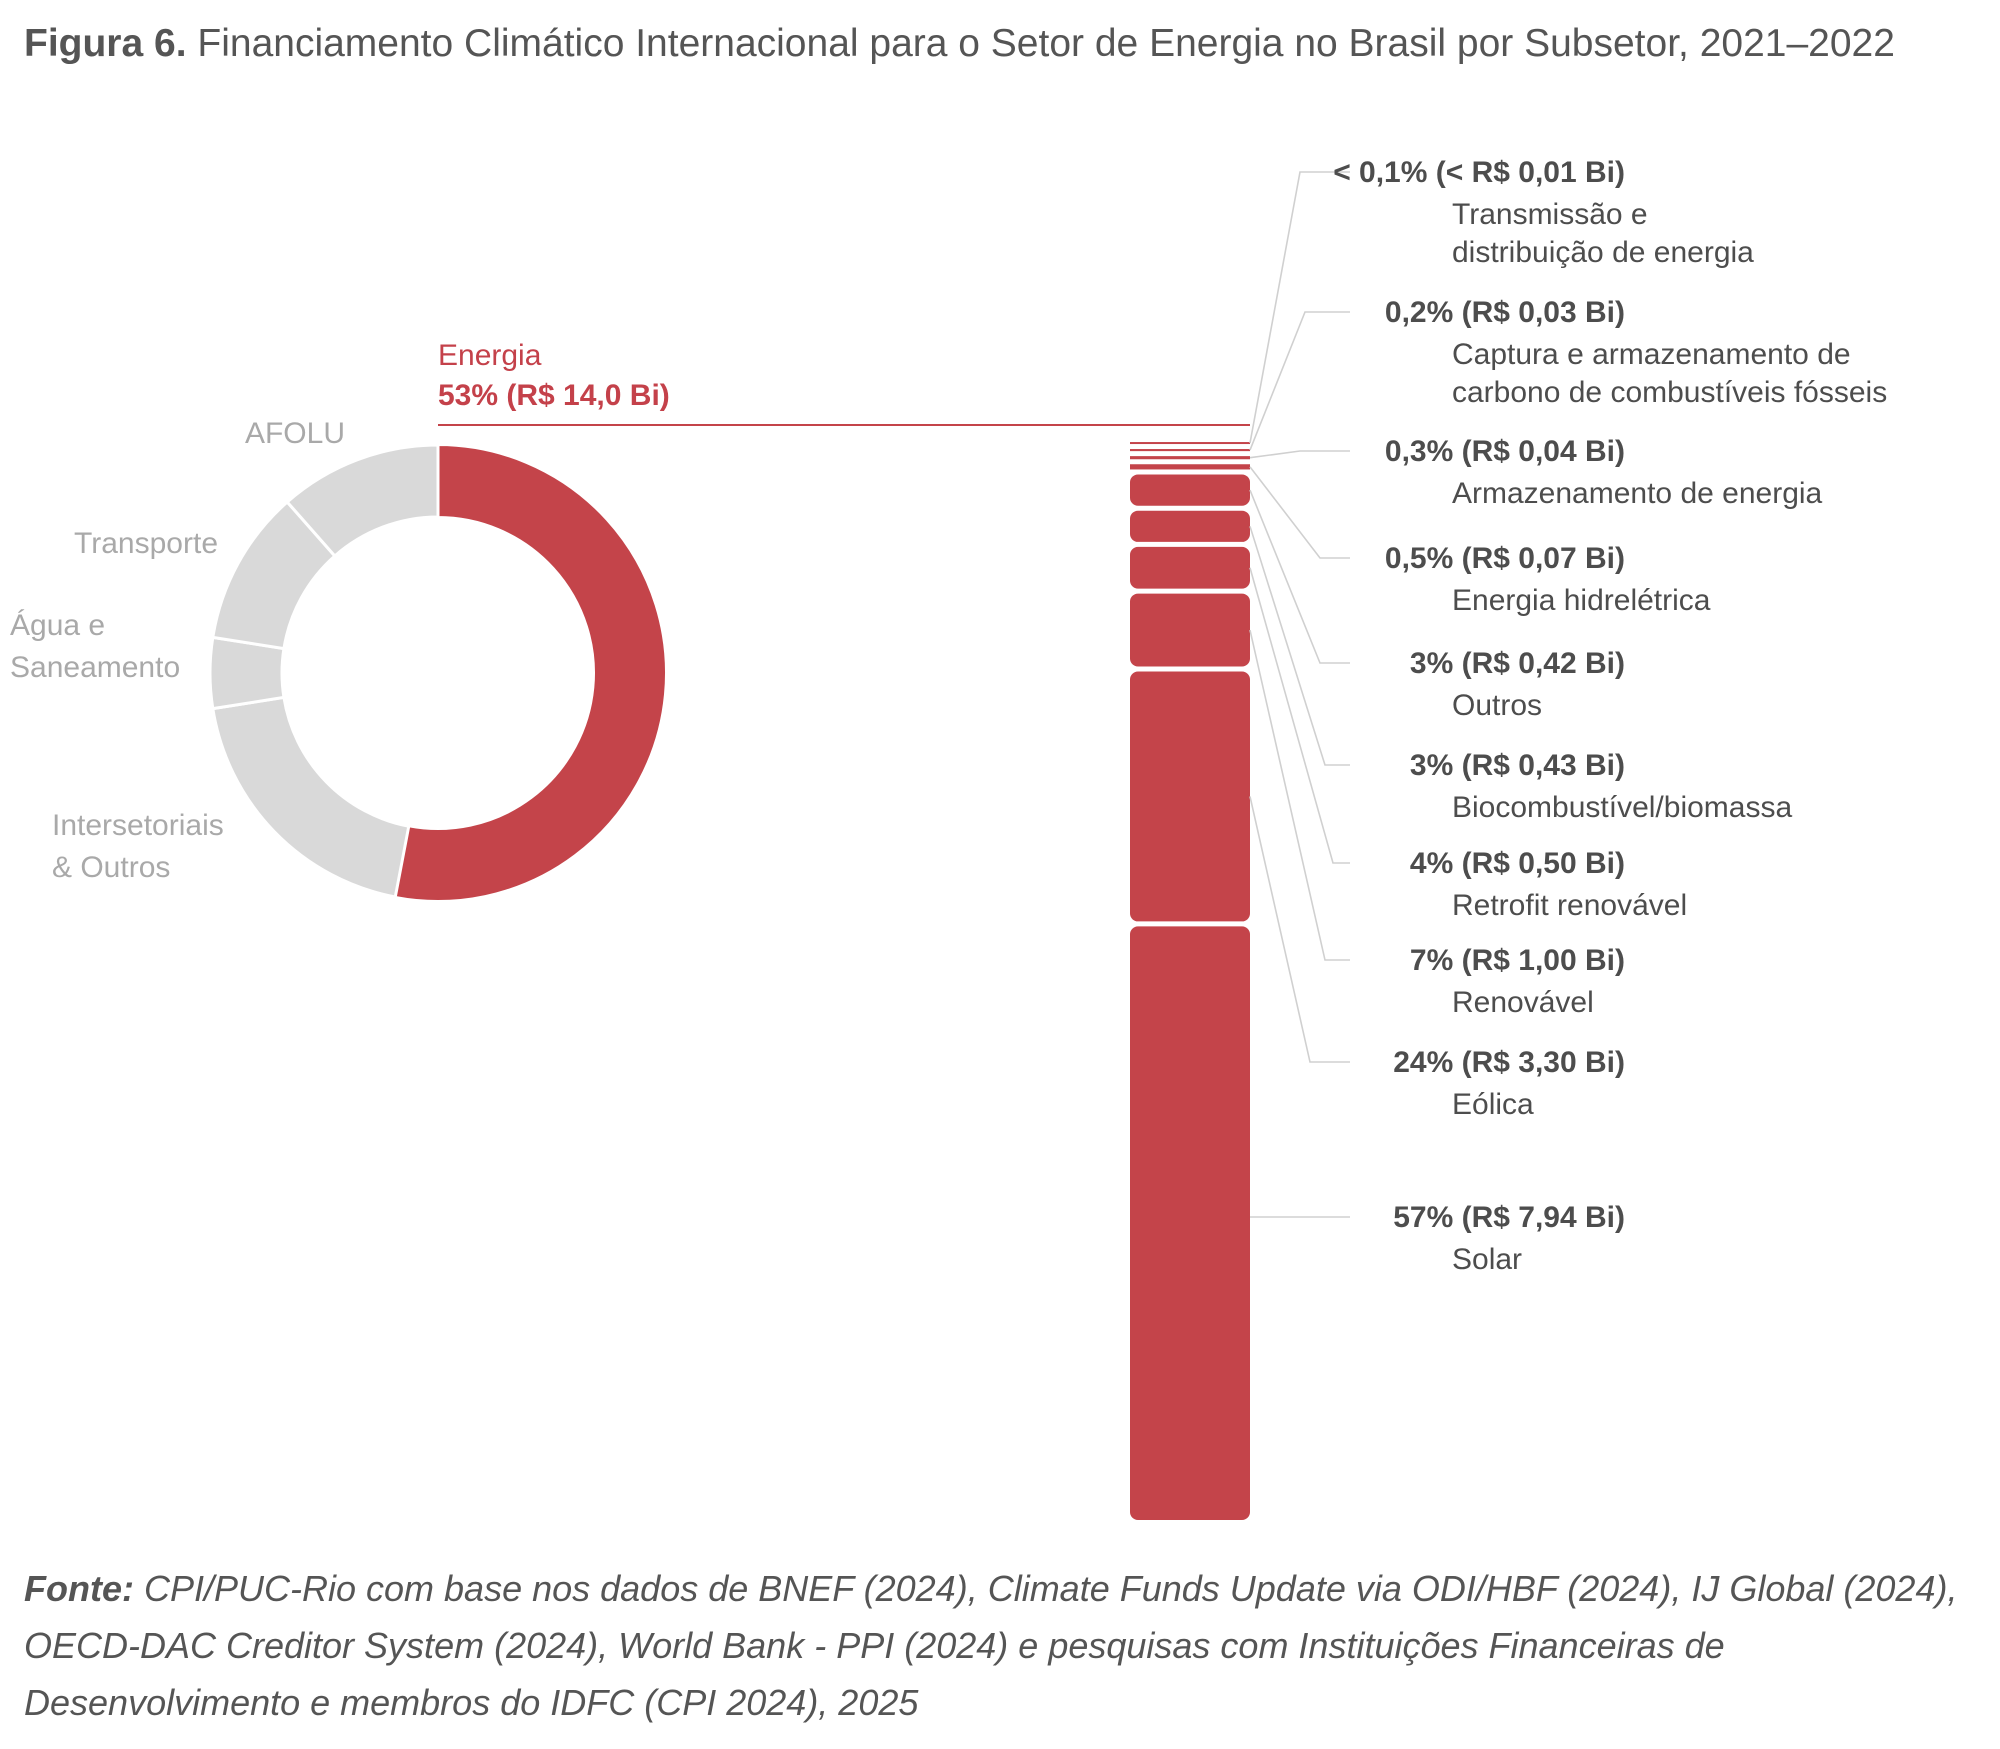  I want to click on connector-eolica, so click(1299, 929).